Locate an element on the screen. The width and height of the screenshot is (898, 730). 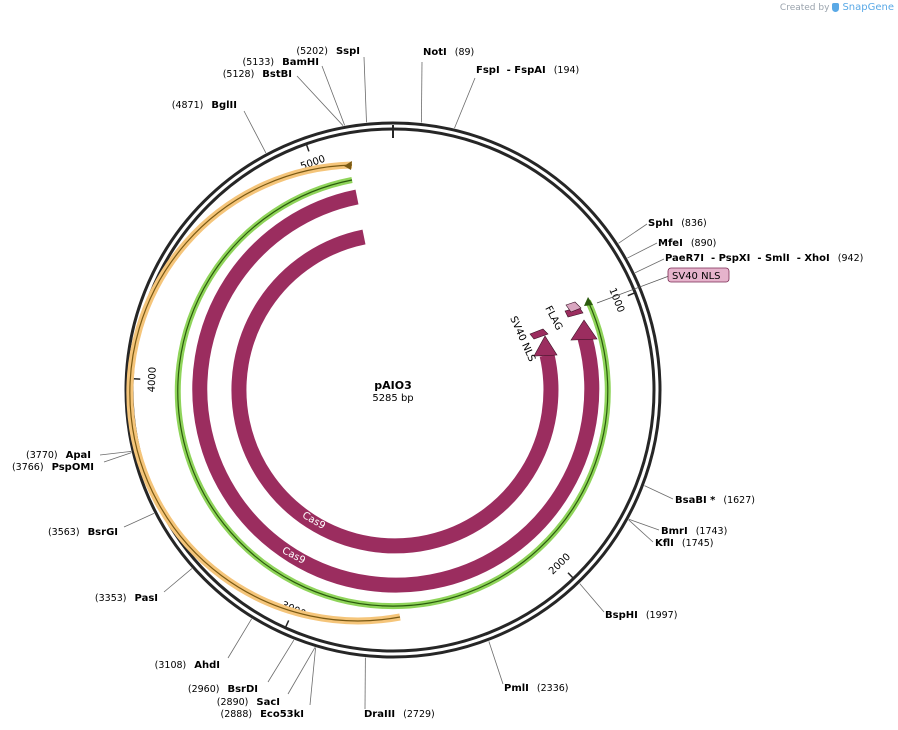
tick-label-1000: 1000 is located at coordinates (616, 301).